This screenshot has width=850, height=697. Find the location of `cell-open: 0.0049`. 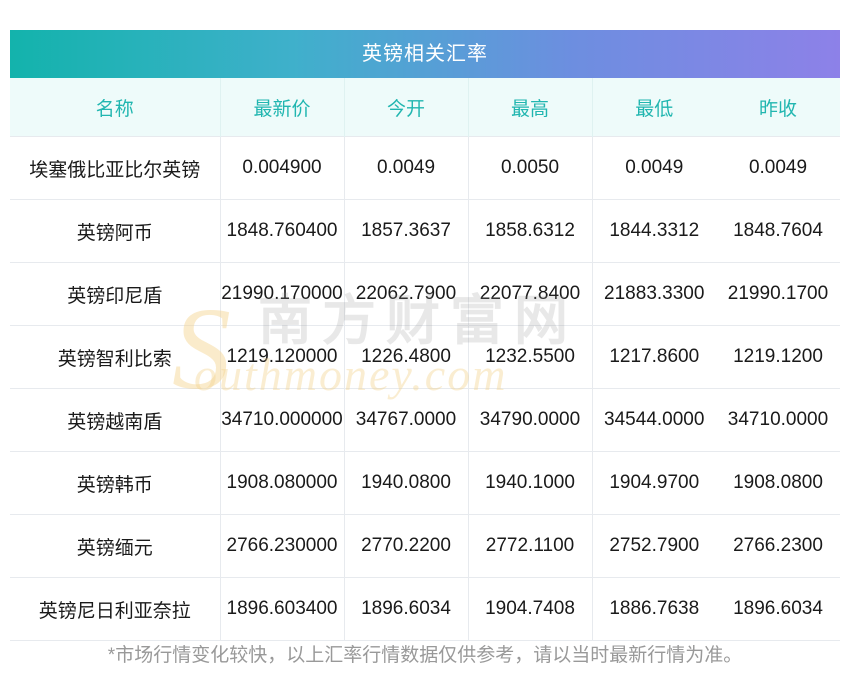

cell-open: 0.0049 is located at coordinates (406, 168).